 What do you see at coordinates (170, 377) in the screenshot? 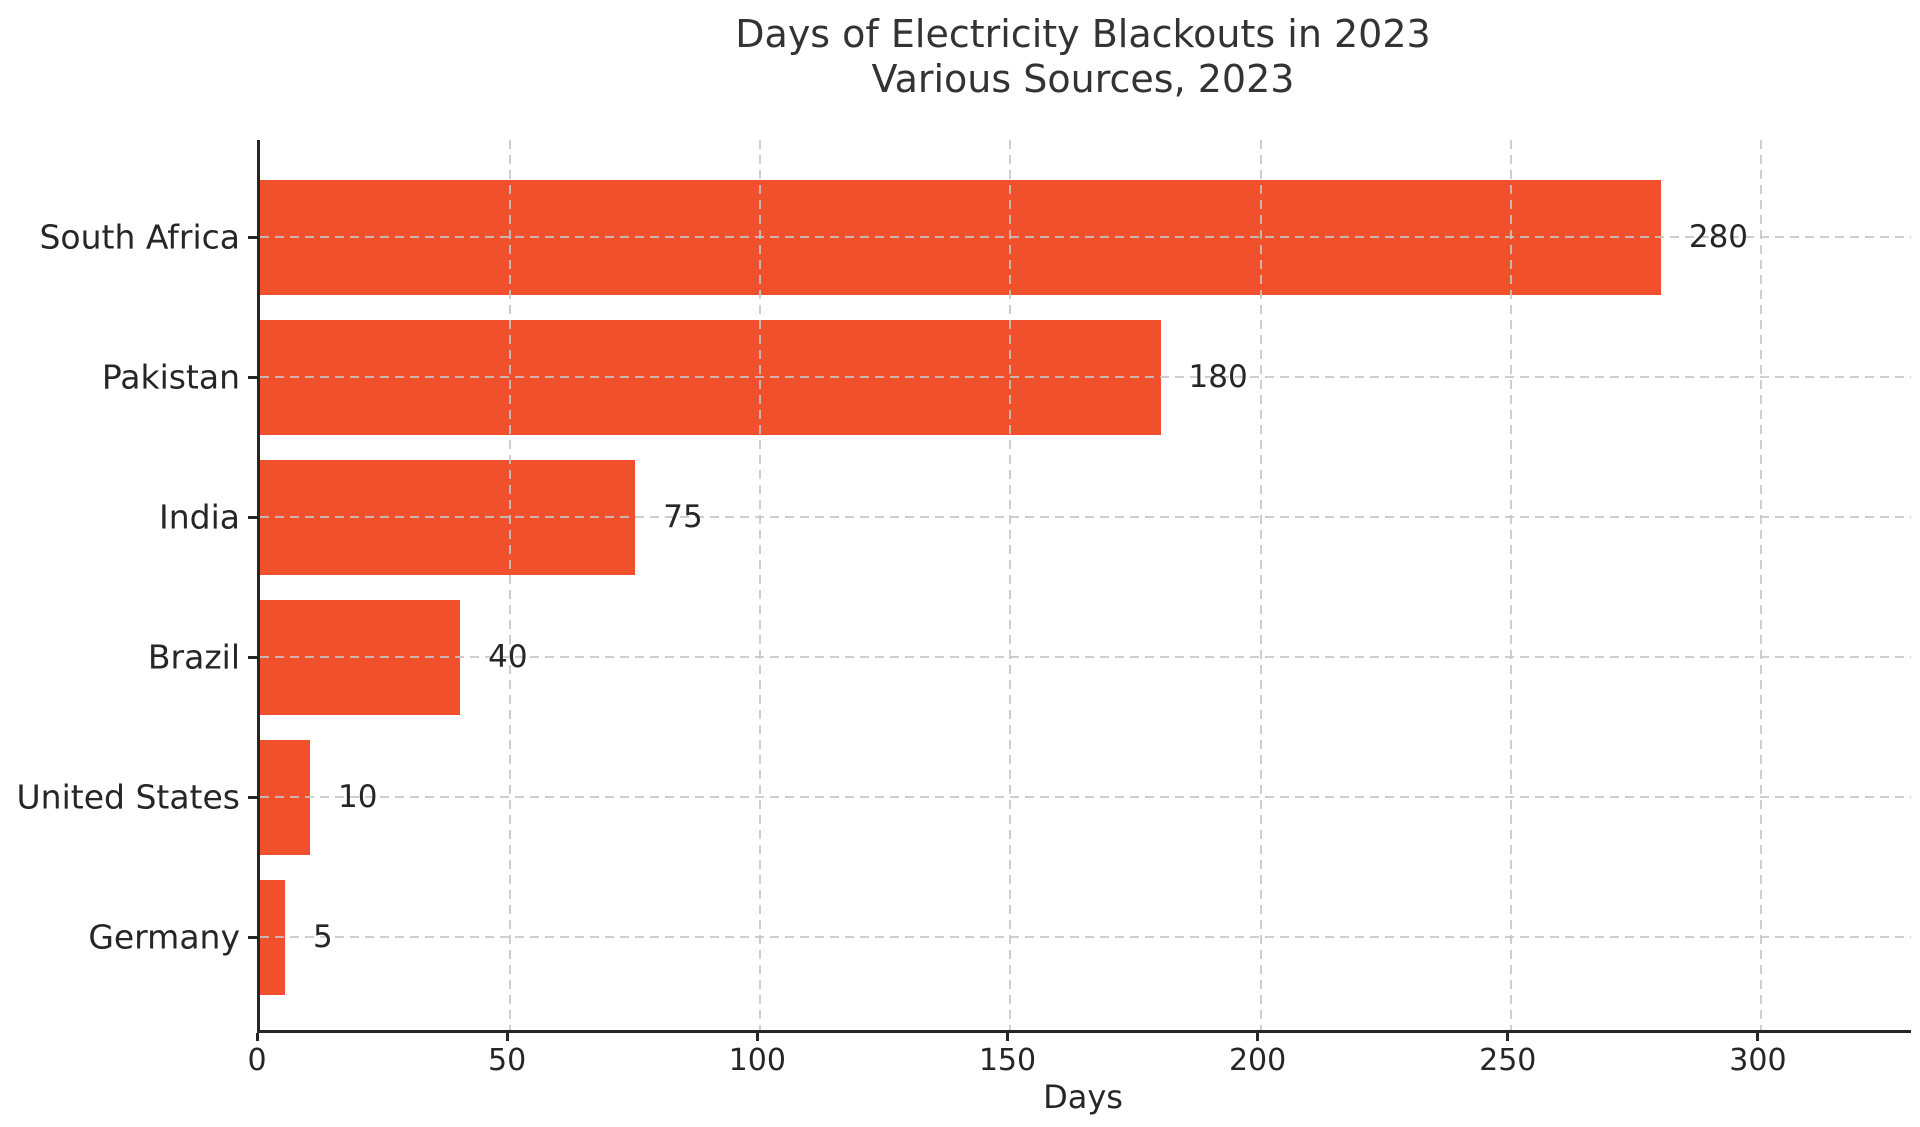
I see `category-label: Pakistan` at bounding box center [170, 377].